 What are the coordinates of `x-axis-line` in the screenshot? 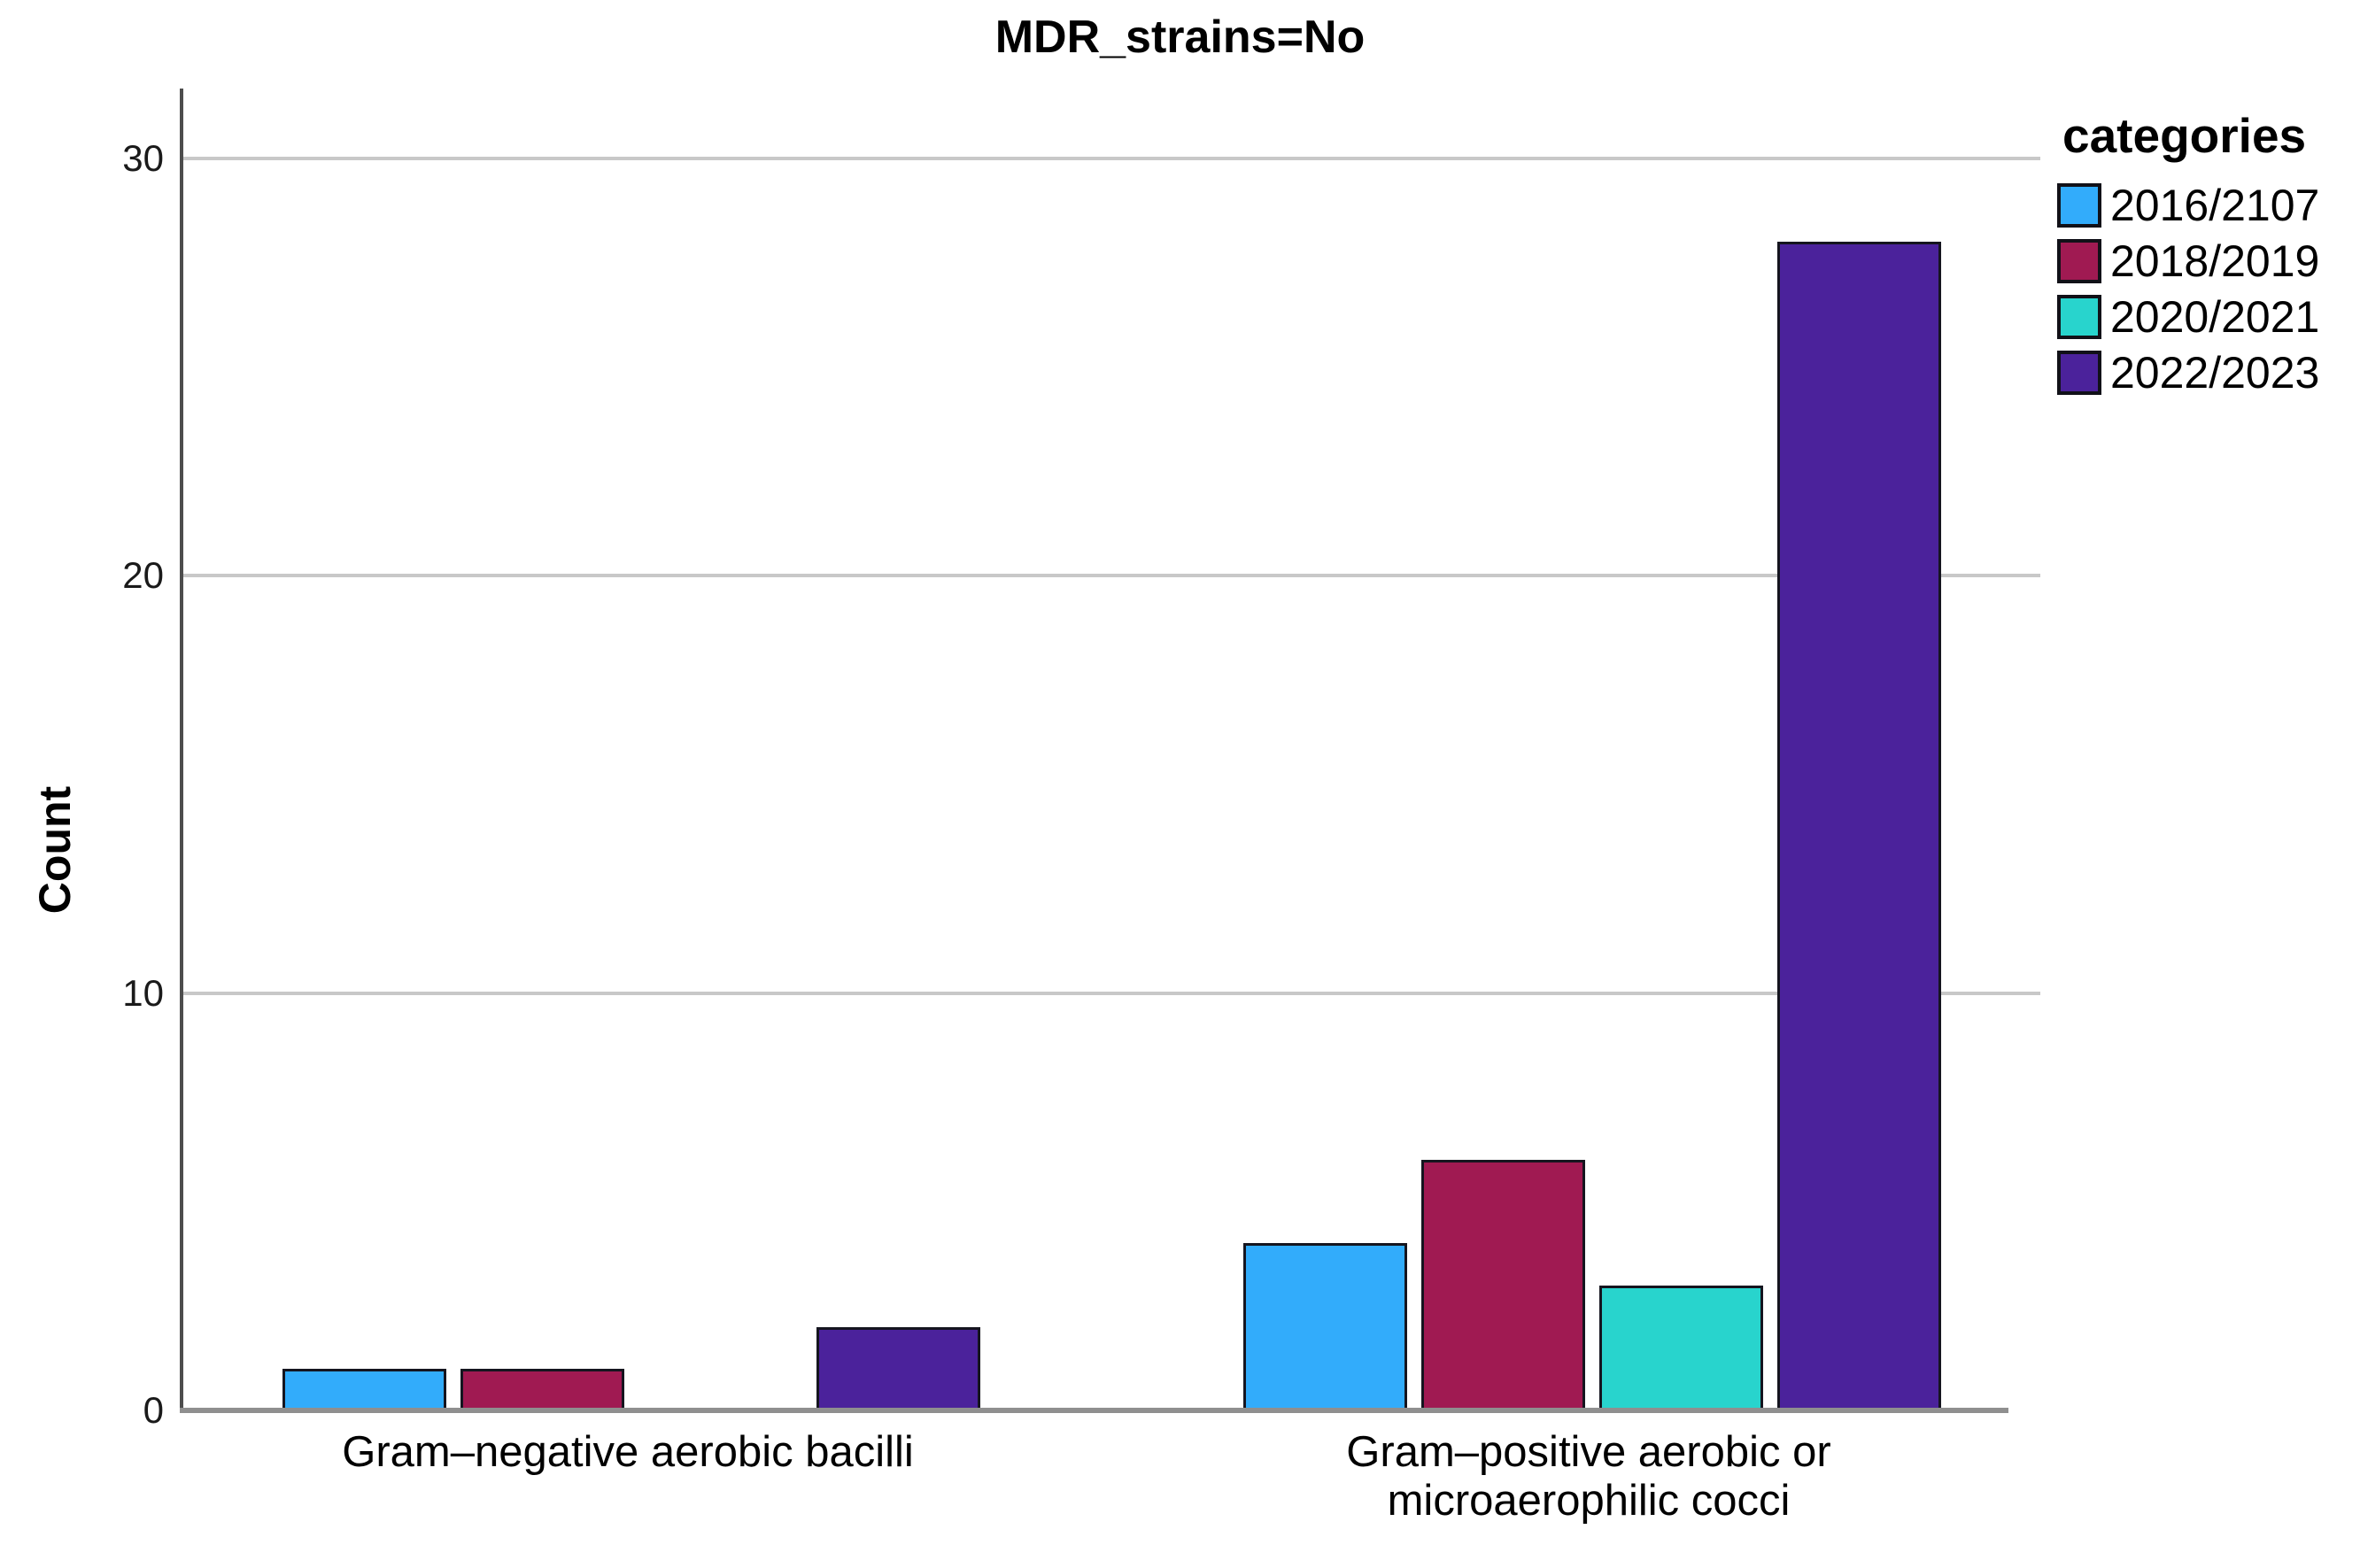 It's located at (1094, 1411).